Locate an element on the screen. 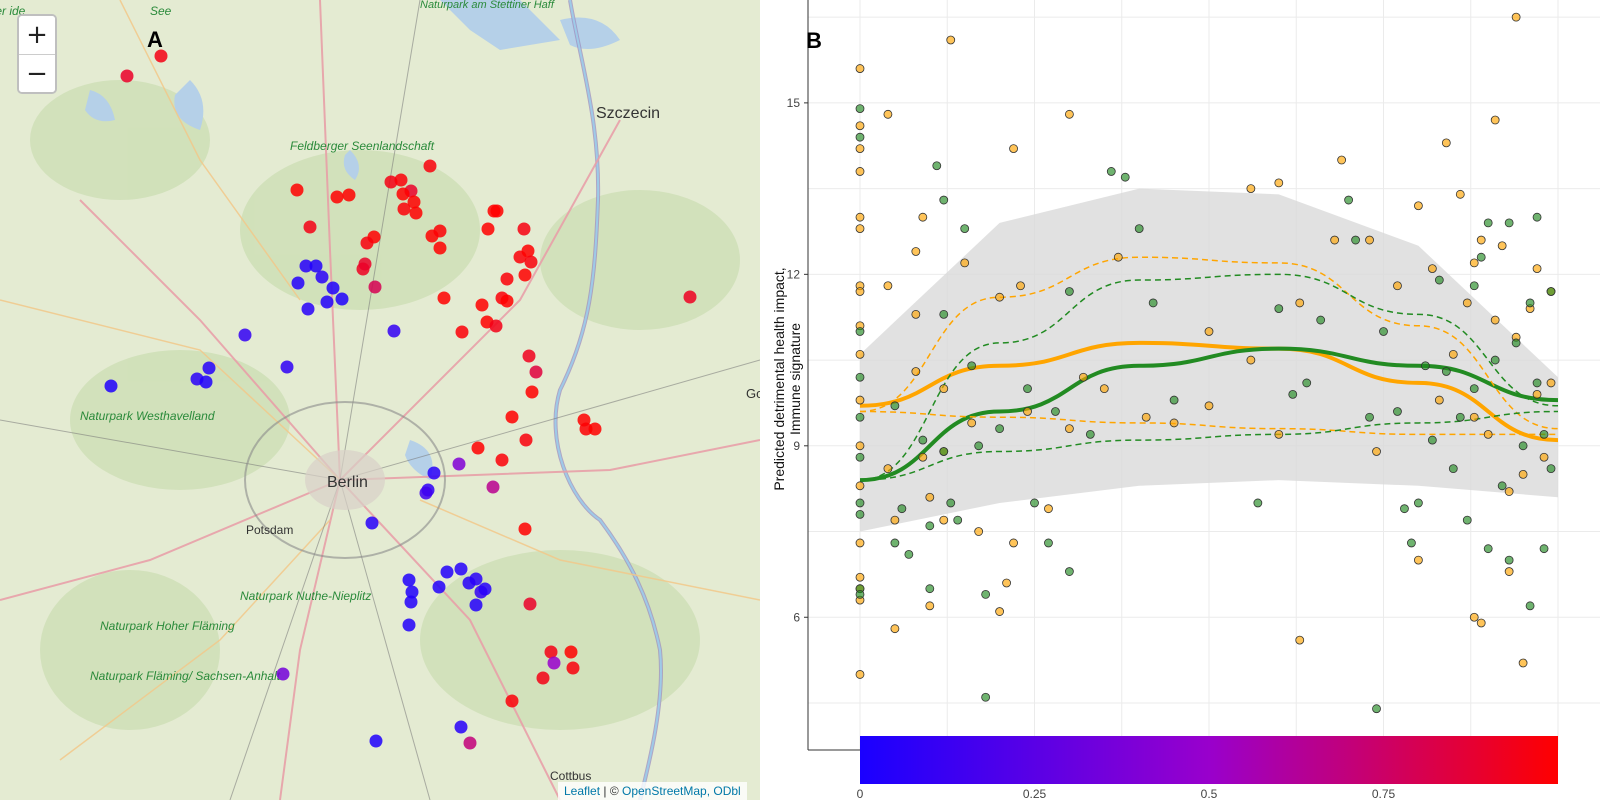 This screenshot has height=800, width=1600. leaflet-link: Leaflet is located at coordinates (582, 791).